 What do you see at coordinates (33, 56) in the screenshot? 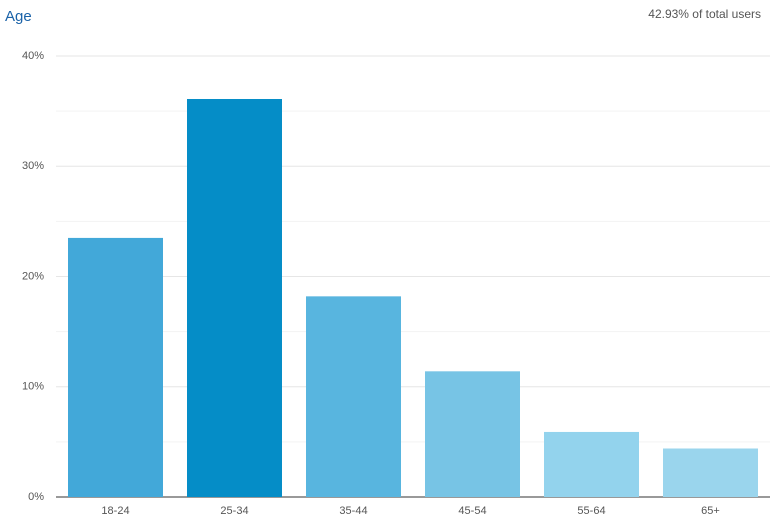
I see `y-tick-label: 40%` at bounding box center [33, 56].